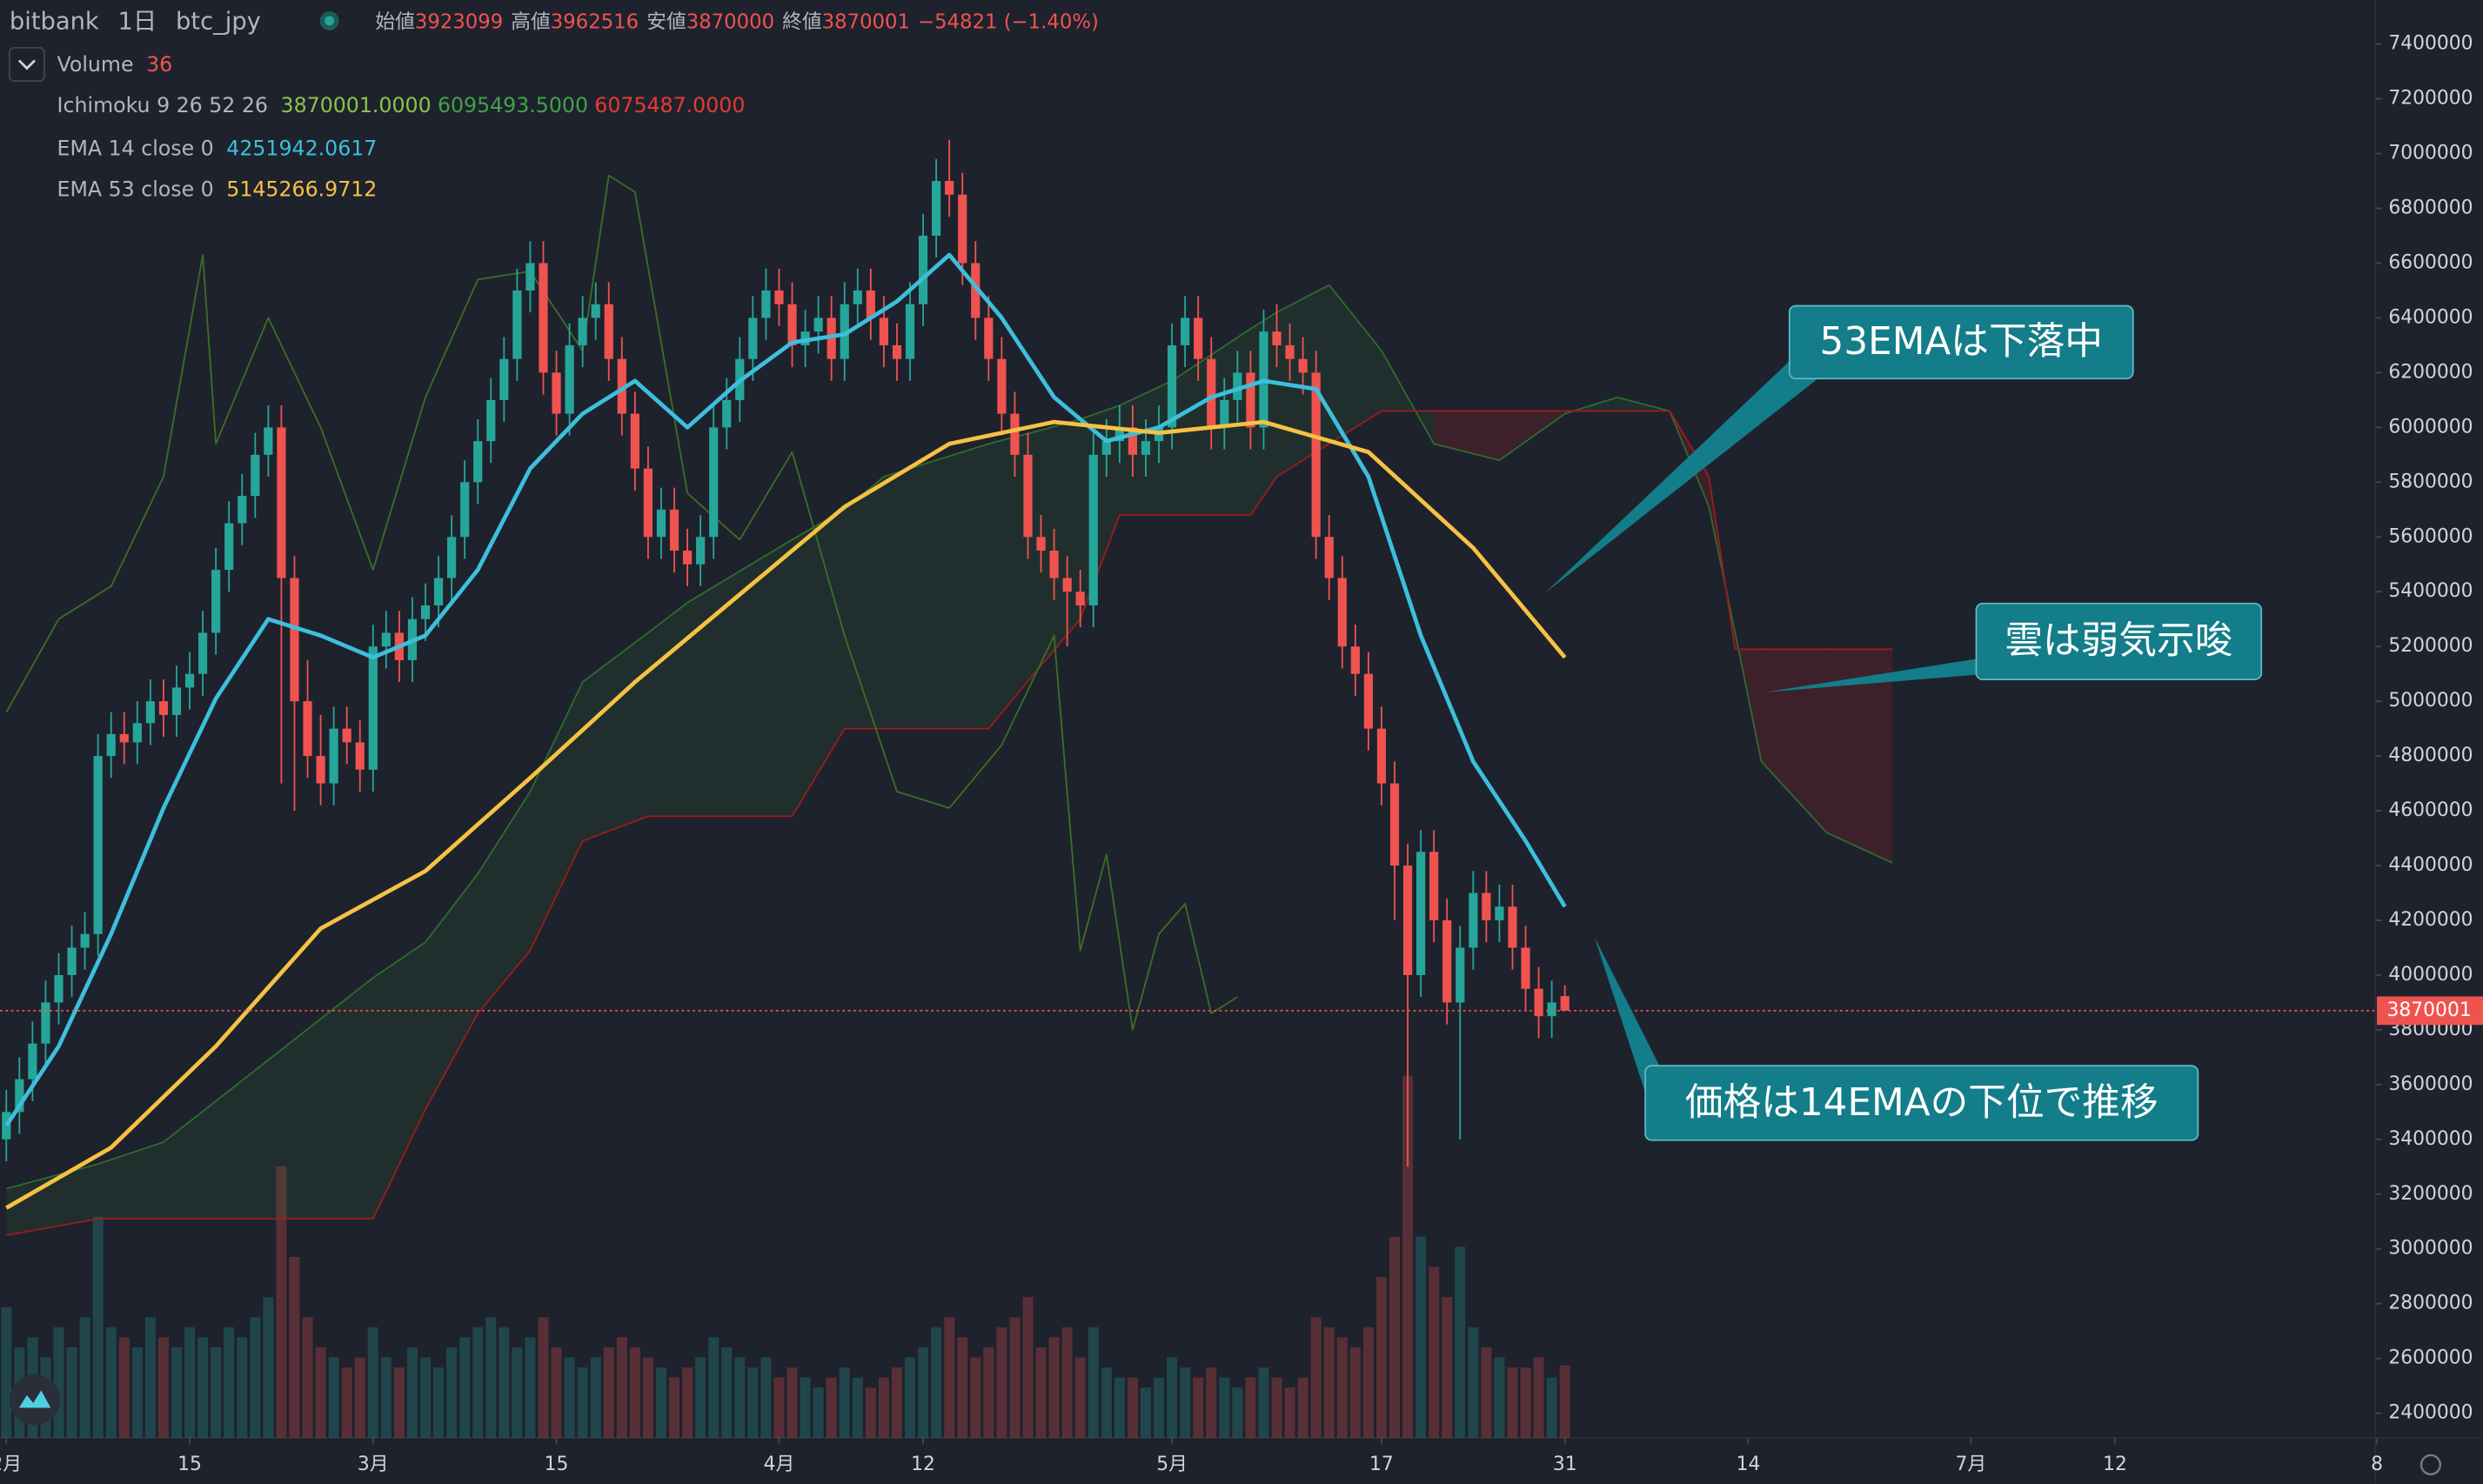 Image resolution: width=2483 pixels, height=1484 pixels. I want to click on y-tick-label: 5800000, so click(2430, 481).